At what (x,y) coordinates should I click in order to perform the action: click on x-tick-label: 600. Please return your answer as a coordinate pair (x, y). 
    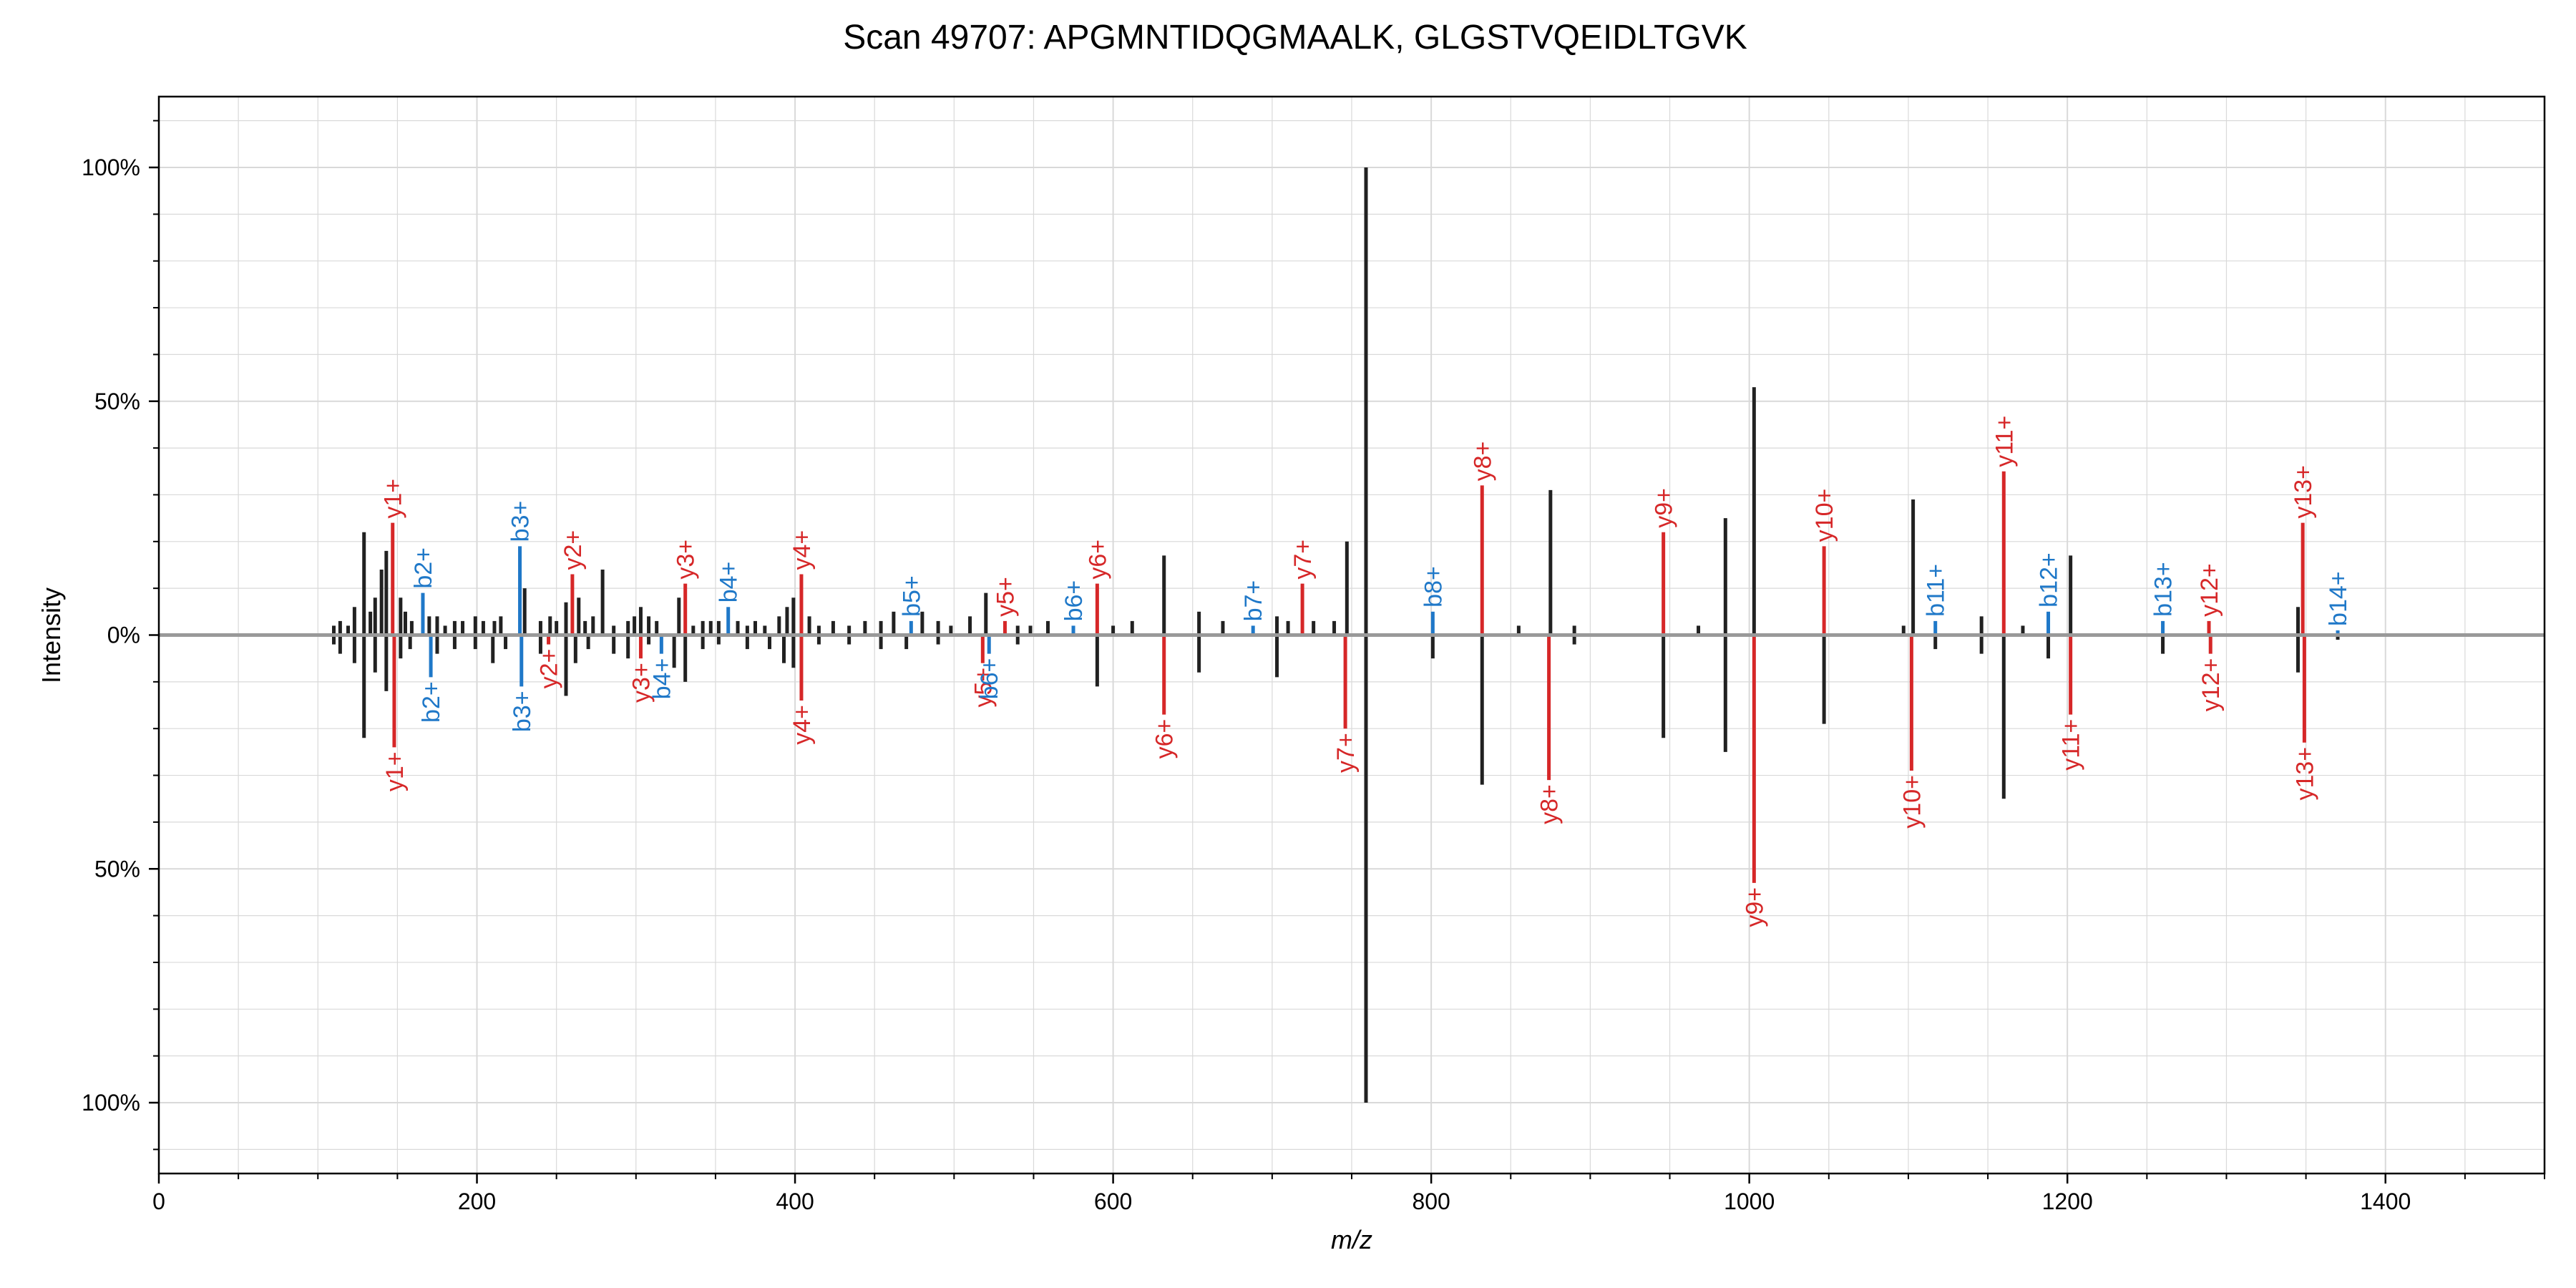
    Looking at the image, I should click on (1113, 1201).